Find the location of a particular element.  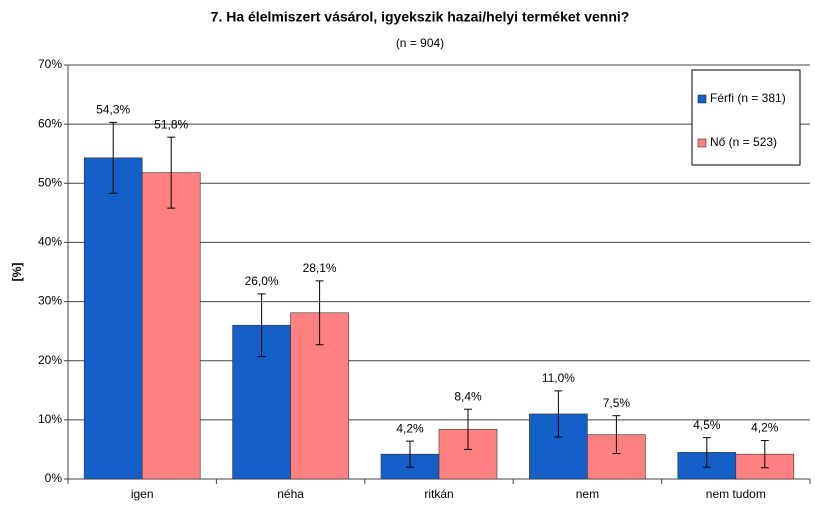

x-tick-label: igen is located at coordinates (142, 494).